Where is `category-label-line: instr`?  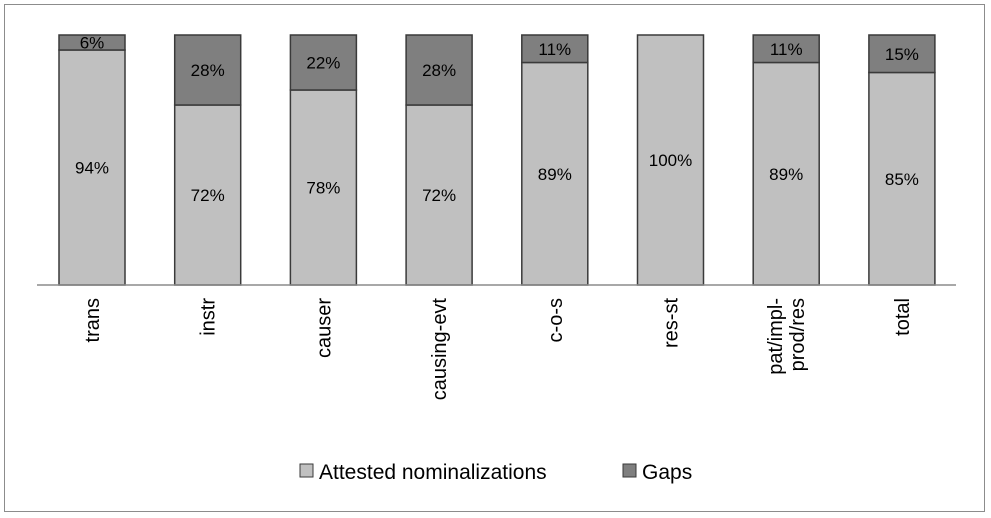 category-label-line: instr is located at coordinates (209, 317).